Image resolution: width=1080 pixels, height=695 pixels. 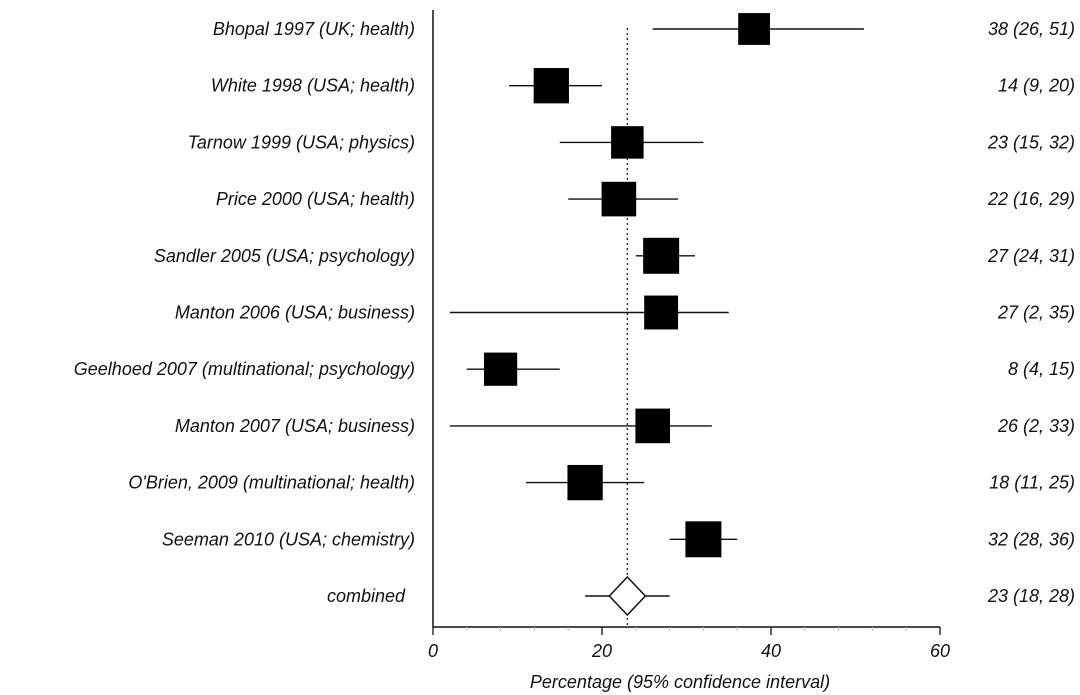 I want to click on ci-label: 22 (16, 29), so click(x=1031, y=199).